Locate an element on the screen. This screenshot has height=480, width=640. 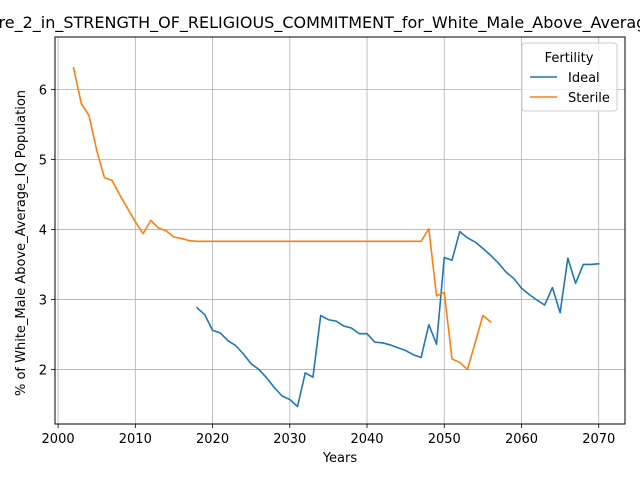
legend-label-ideal: Ideal is located at coordinates (584, 78).